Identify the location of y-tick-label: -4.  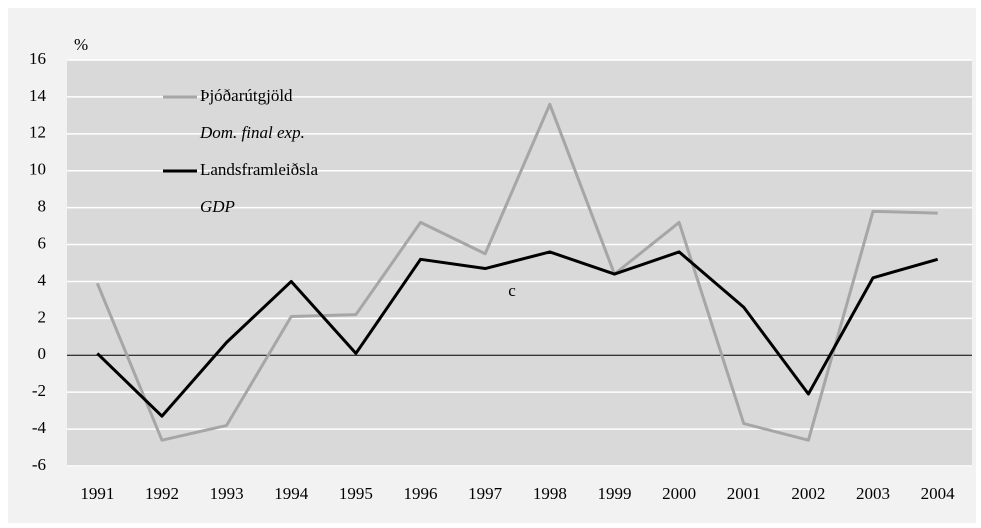
(39, 427).